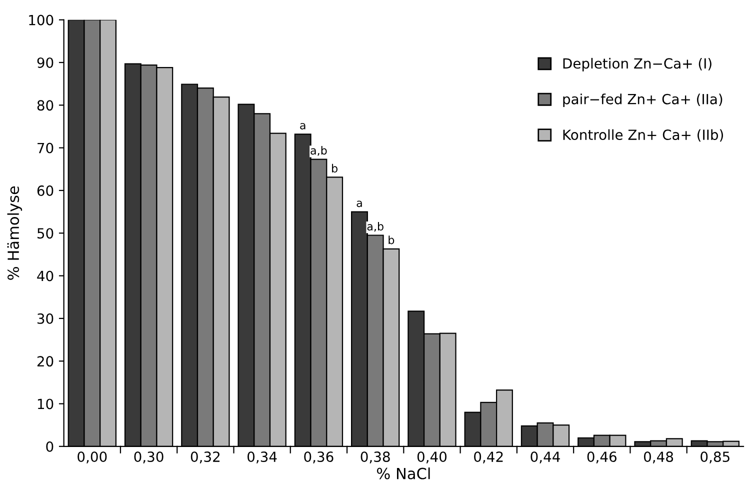 This screenshot has height=496, width=751. I want to click on y-tick-label: 60, so click(45, 190).